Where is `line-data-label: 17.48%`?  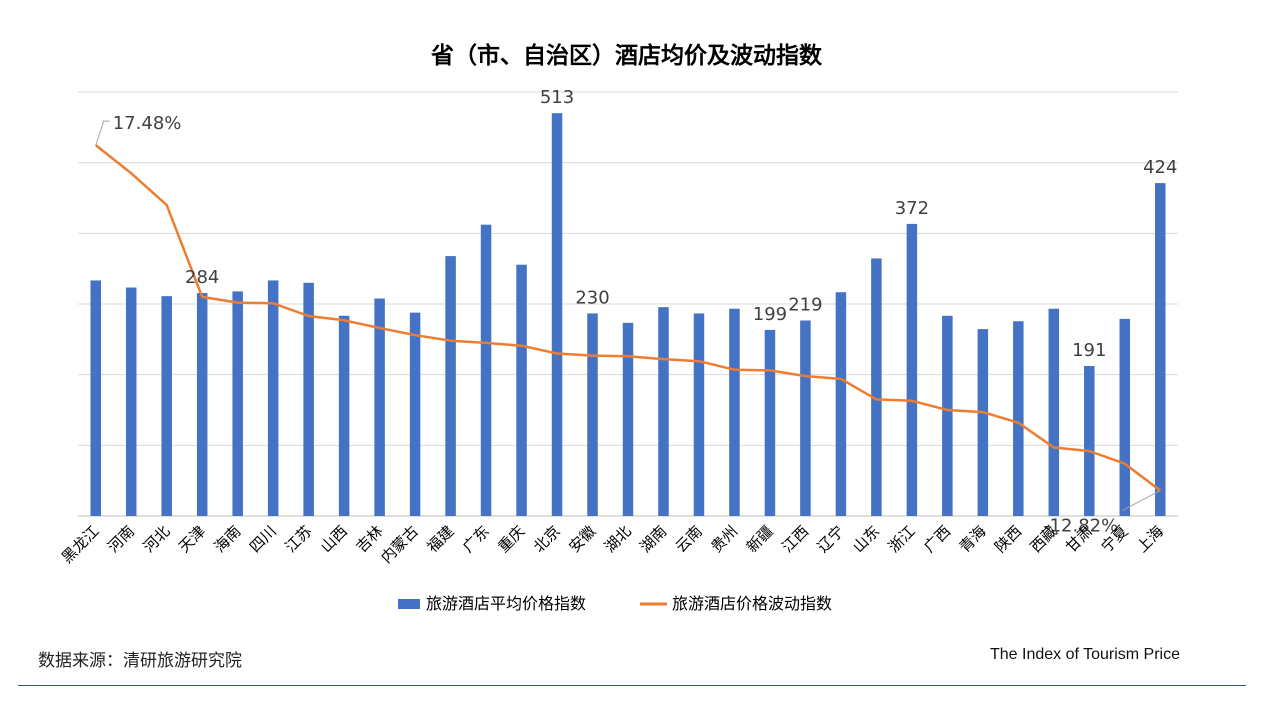
line-data-label: 17.48% is located at coordinates (147, 123).